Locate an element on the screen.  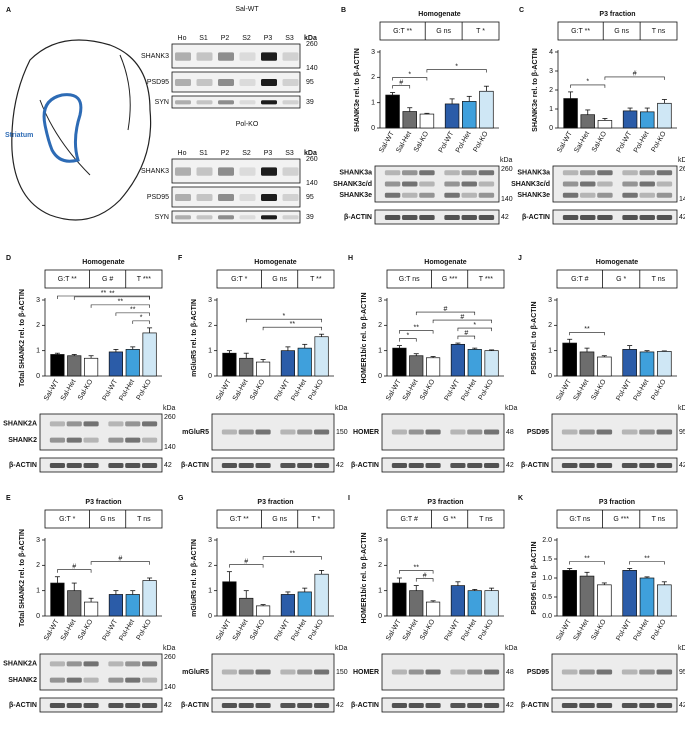
panel-letter: H is located at coordinates (350, 258).